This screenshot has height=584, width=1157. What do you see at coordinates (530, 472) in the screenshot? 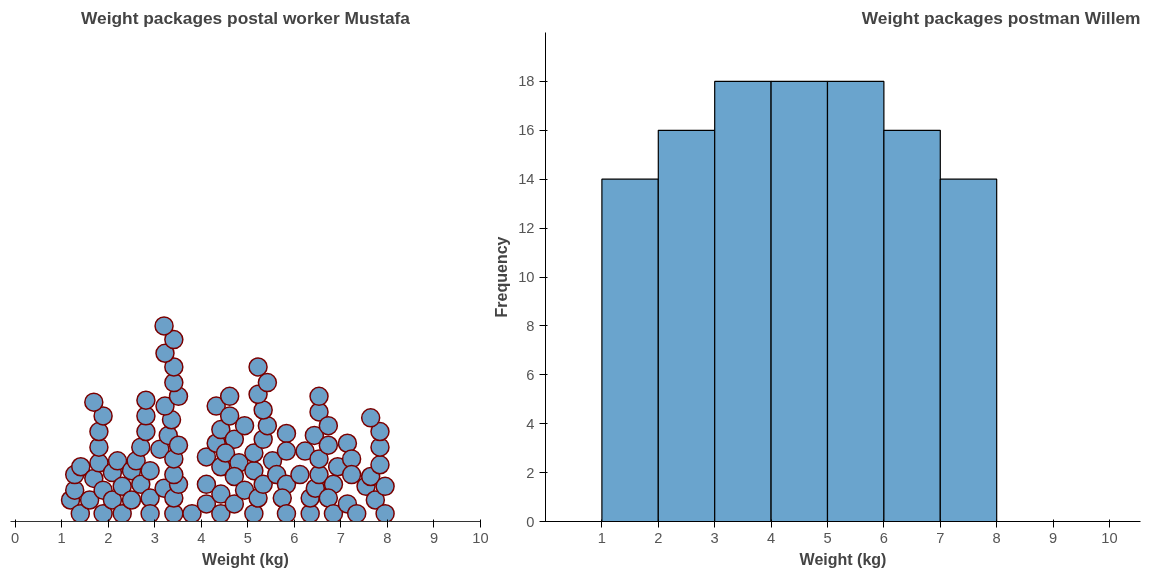
I see `y-tick-label: 2` at bounding box center [530, 472].